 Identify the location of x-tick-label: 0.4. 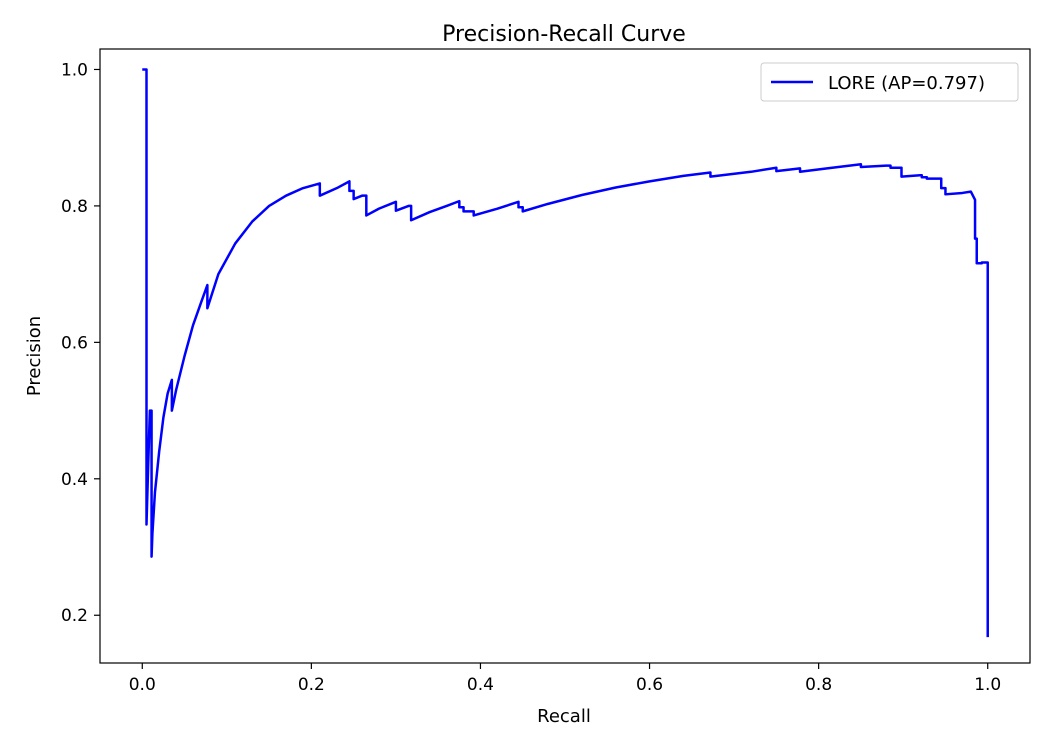
(480, 685).